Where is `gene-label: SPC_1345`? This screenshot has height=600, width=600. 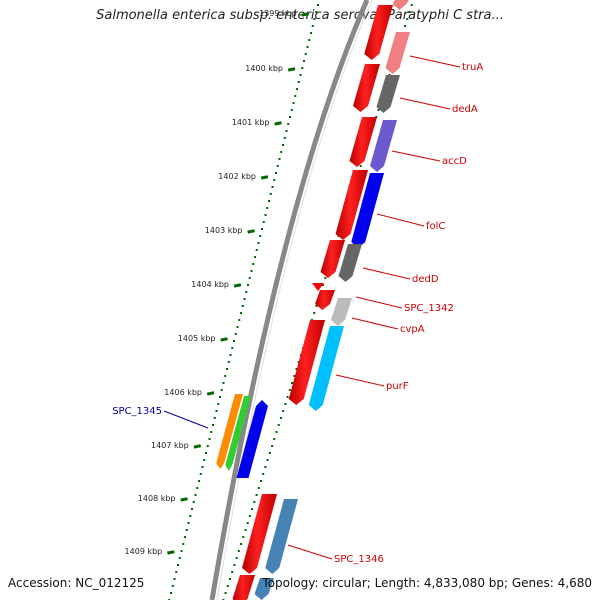
gene-label: SPC_1345 is located at coordinates (137, 411).